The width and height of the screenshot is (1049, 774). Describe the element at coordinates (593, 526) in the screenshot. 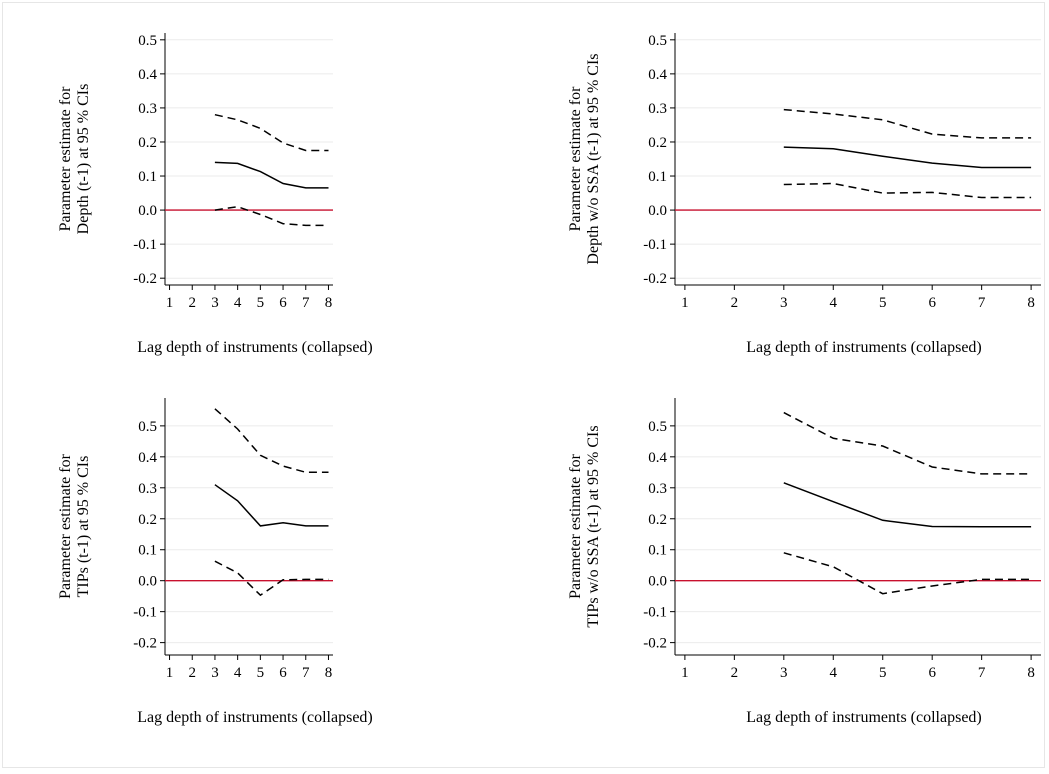

I see `y-axis-title-line-2: TIPs w/o SSA (t-1) at 95 % CIs` at that location.